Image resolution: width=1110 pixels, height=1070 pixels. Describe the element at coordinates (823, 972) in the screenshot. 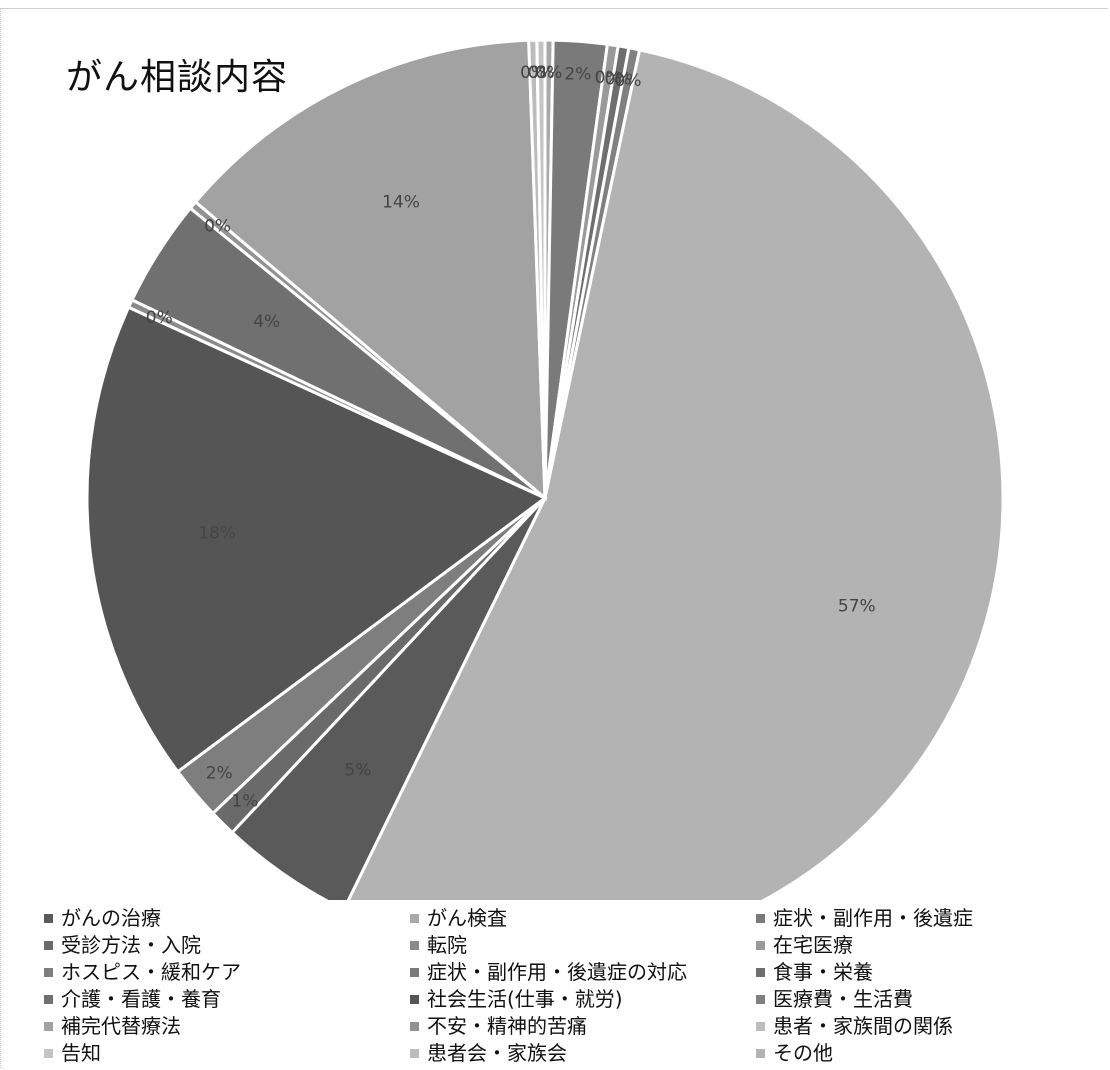

I see `legend-label: 食事・栄養` at that location.